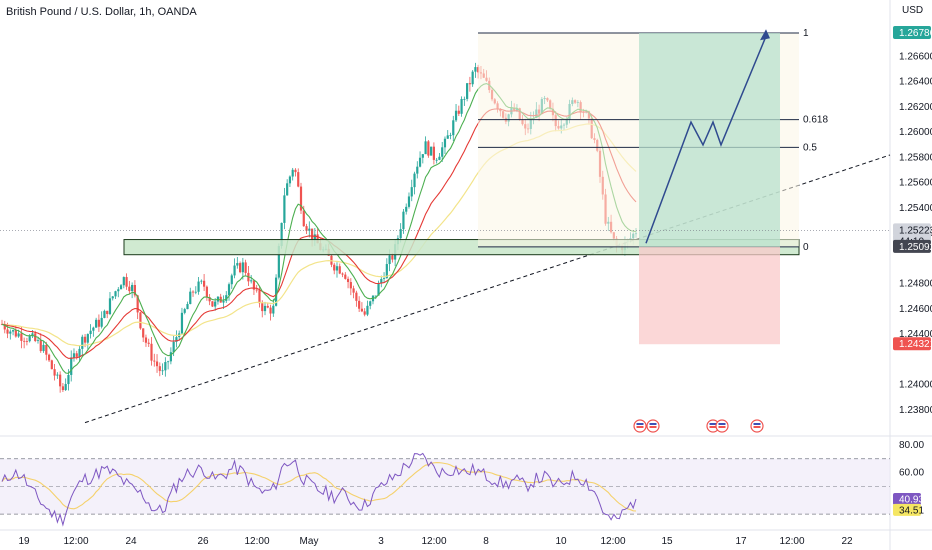 The width and height of the screenshot is (932, 550). Describe the element at coordinates (915, 334) in the screenshot. I see `price-tick-label: 1.24400` at that location.